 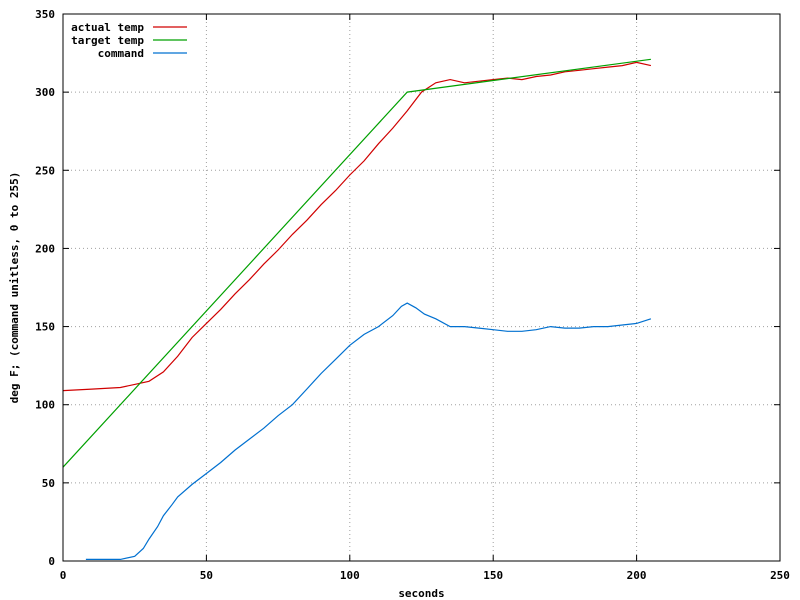 I want to click on x-tick-label: 100, so click(x=350, y=575).